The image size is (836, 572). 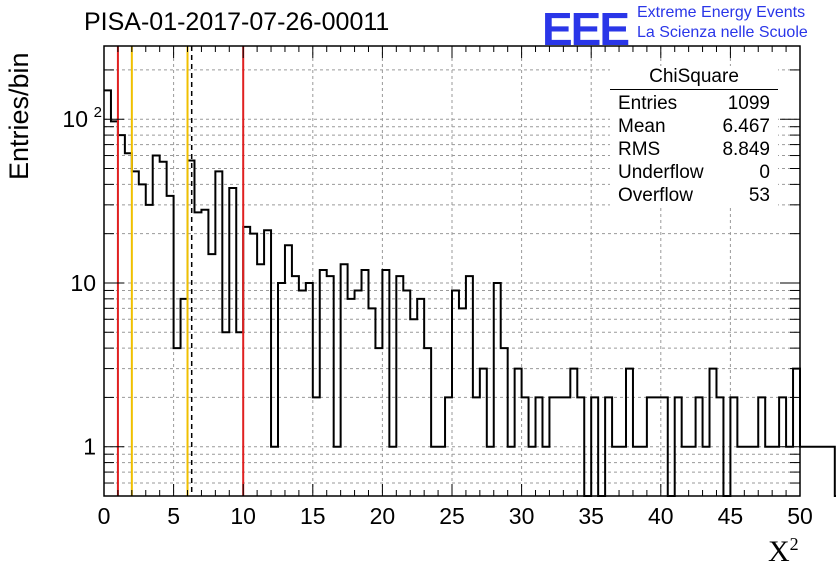 What do you see at coordinates (746, 149) in the screenshot?
I see `stats-value: 8.849` at bounding box center [746, 149].